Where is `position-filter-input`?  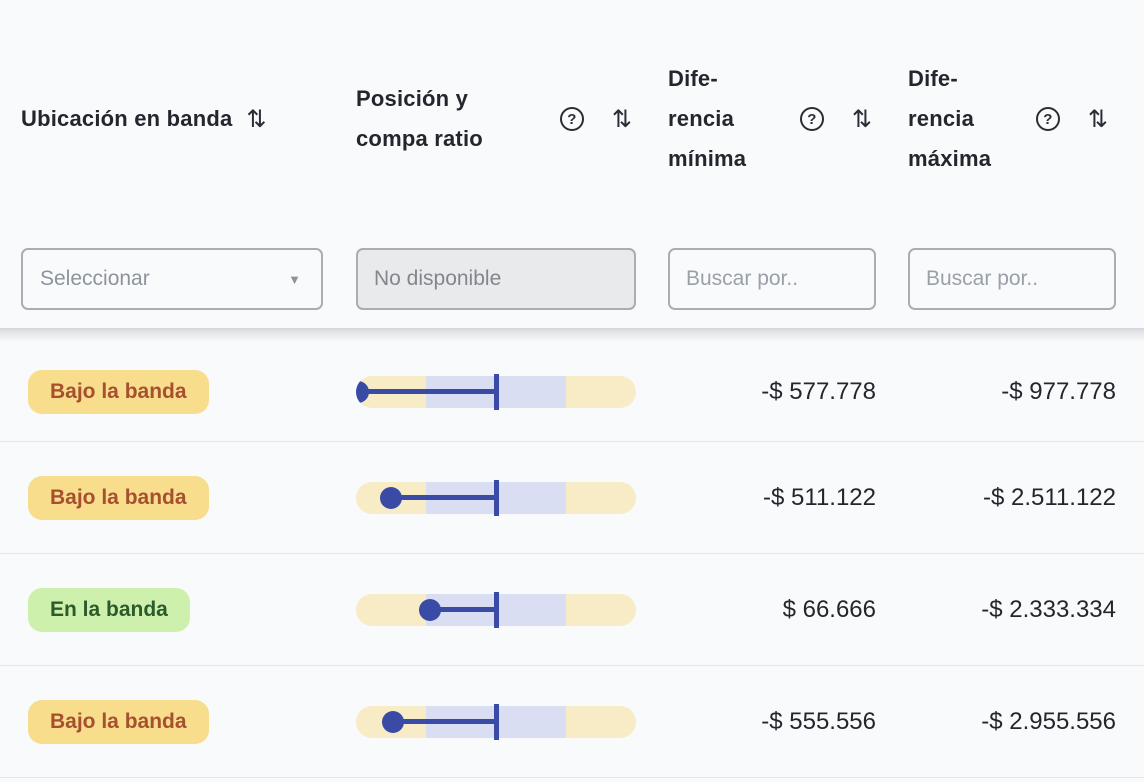 position-filter-input is located at coordinates (496, 279).